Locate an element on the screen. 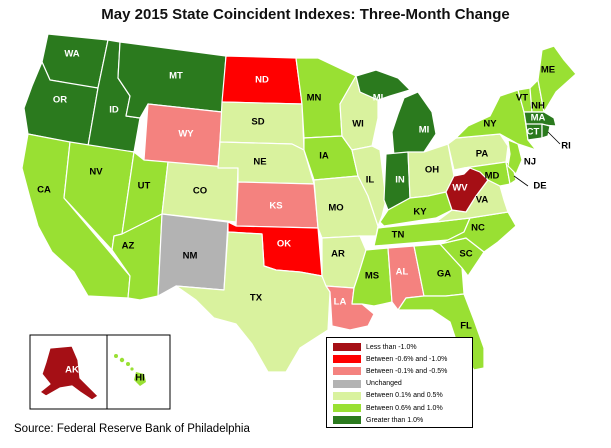 This screenshot has height=448, width=611. legend-item: Less than -1.0% is located at coordinates (402, 347).